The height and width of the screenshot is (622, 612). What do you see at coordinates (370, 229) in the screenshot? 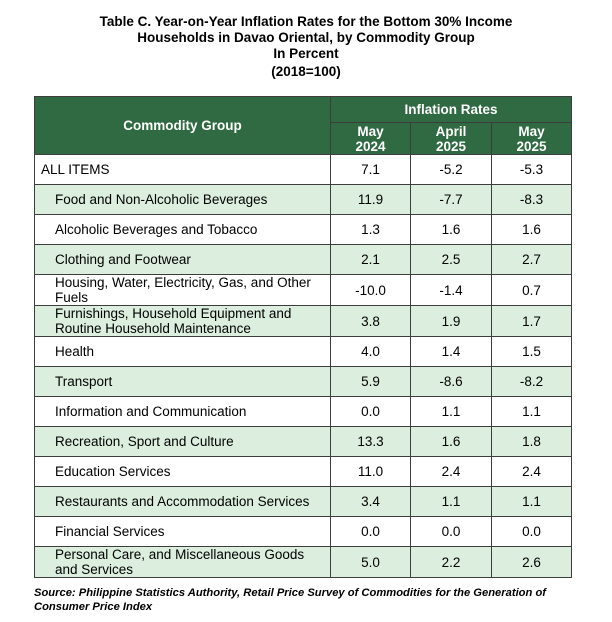
I see `rate-may-2024: 1.3` at bounding box center [370, 229].